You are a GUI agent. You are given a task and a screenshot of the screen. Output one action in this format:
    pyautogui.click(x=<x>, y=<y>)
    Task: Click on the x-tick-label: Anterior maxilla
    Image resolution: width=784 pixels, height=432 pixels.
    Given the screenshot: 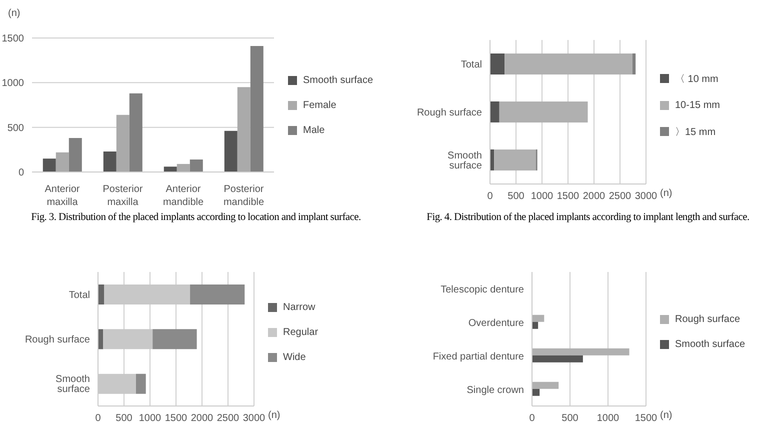 What is the action you would take?
    pyautogui.click(x=62, y=196)
    